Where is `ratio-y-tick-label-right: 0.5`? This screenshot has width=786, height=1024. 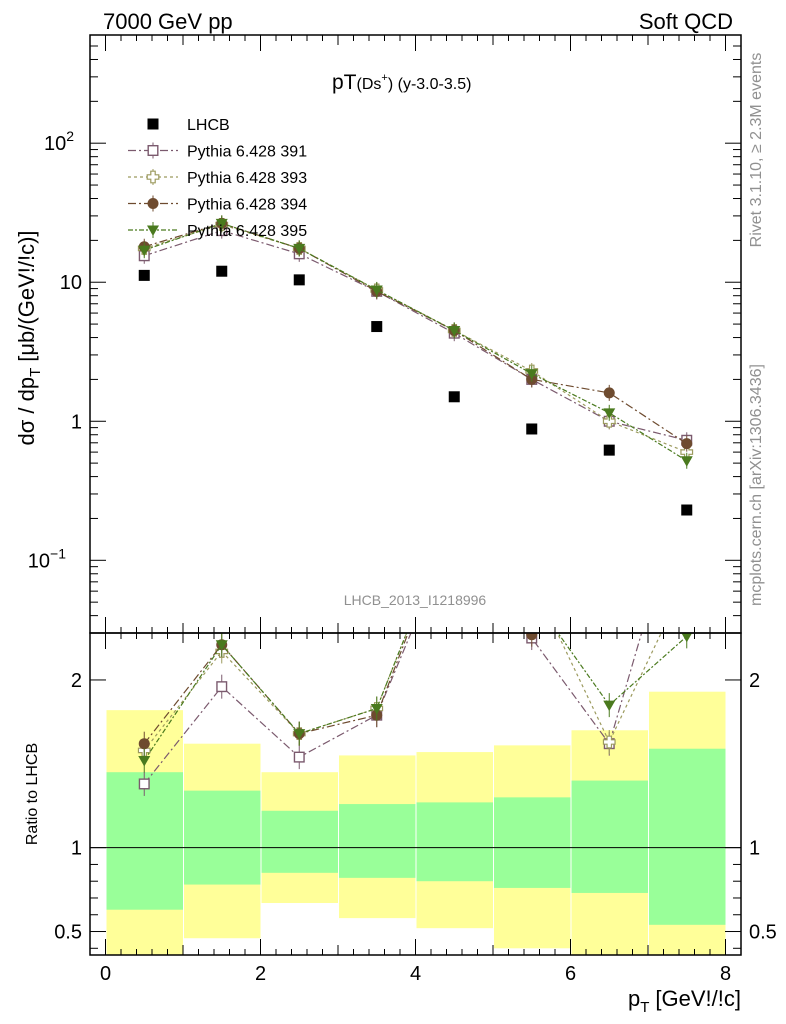
ratio-y-tick-label-right: 0.5 is located at coordinates (763, 933).